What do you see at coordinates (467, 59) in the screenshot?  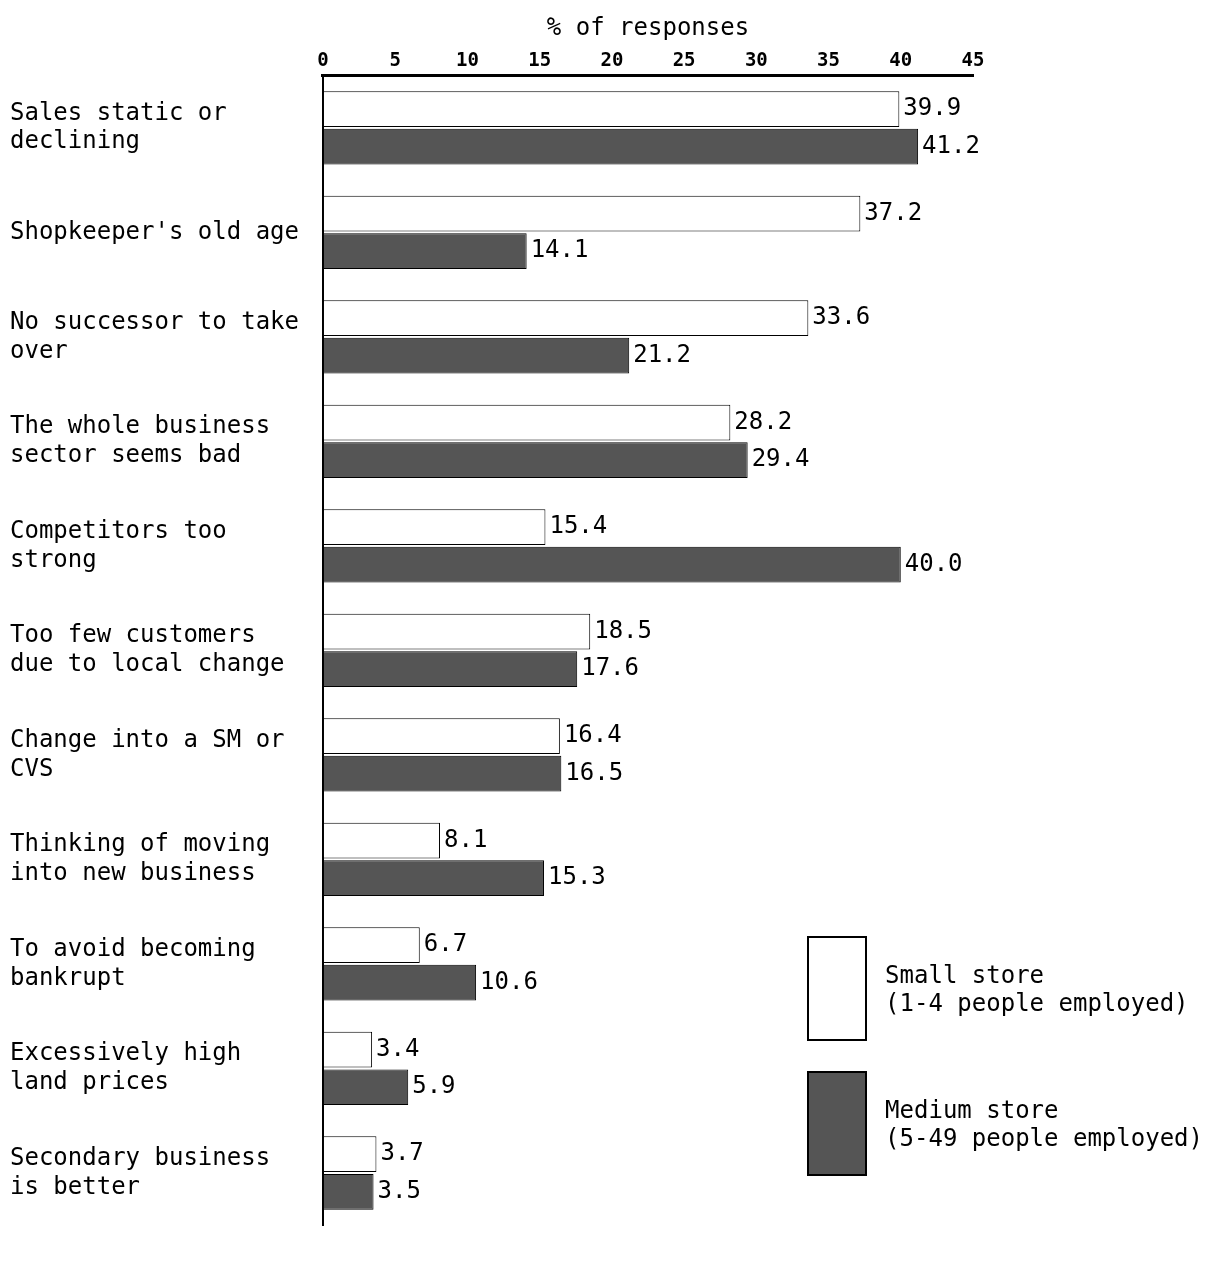 I see `x-tick-label: 10` at bounding box center [467, 59].